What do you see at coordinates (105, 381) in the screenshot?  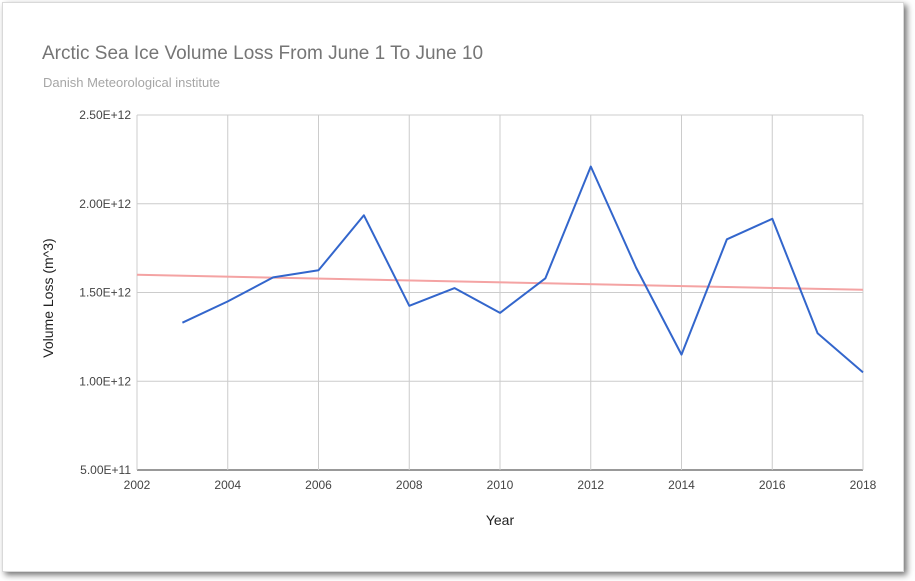 I see `y-tick-label: 1.00E+12` at bounding box center [105, 381].